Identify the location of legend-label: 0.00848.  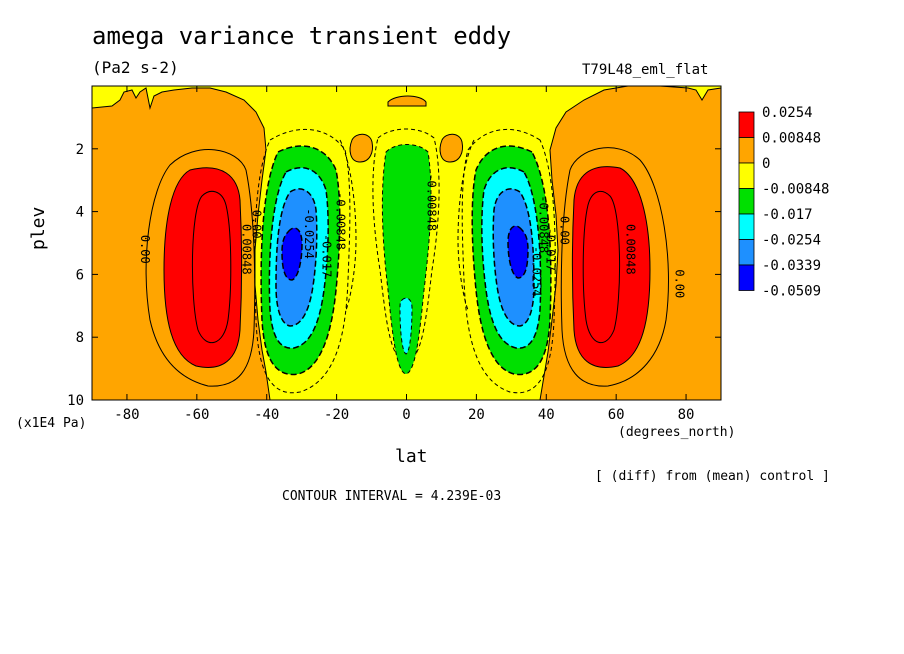
(791, 139).